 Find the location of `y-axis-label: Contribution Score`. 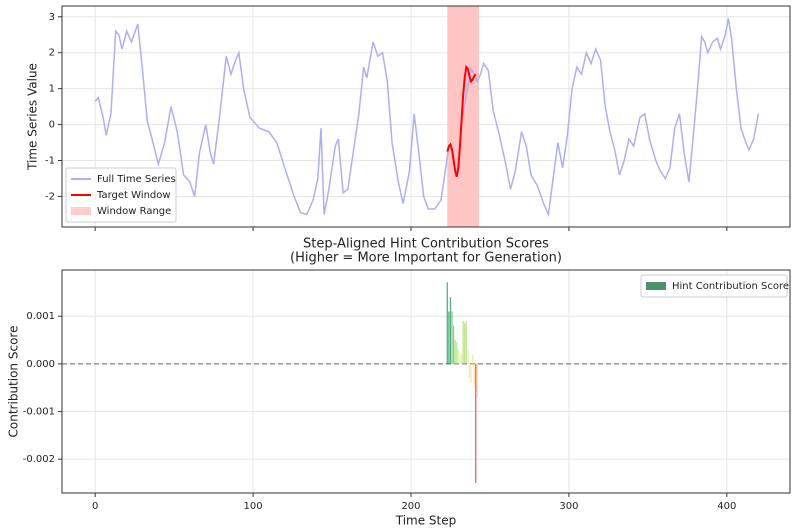

y-axis-label: Contribution Score is located at coordinates (14, 382).